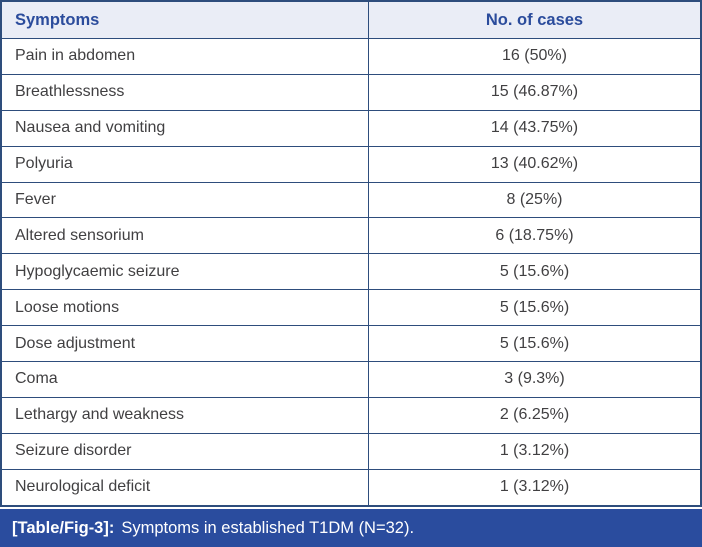 This screenshot has width=702, height=547. What do you see at coordinates (184, 379) in the screenshot?
I see `symptom-cell: Coma` at bounding box center [184, 379].